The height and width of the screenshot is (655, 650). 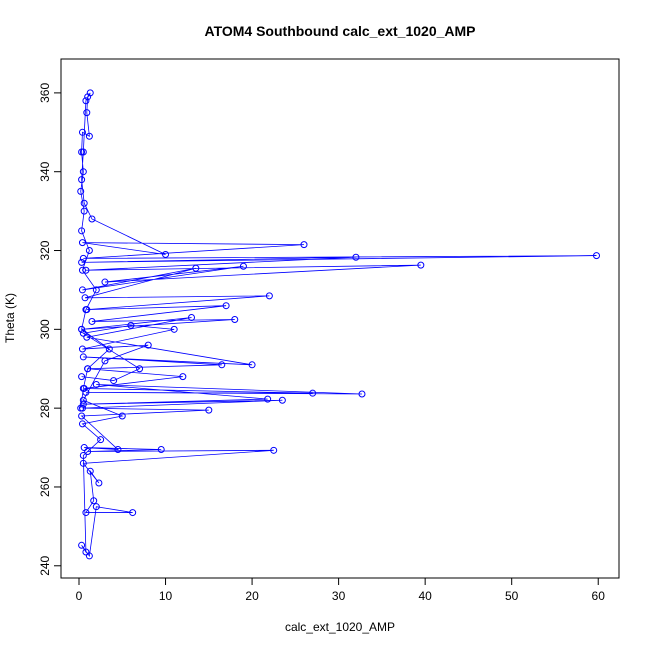 What do you see at coordinates (339, 596) in the screenshot?
I see `x-tick-label: 30` at bounding box center [339, 596].